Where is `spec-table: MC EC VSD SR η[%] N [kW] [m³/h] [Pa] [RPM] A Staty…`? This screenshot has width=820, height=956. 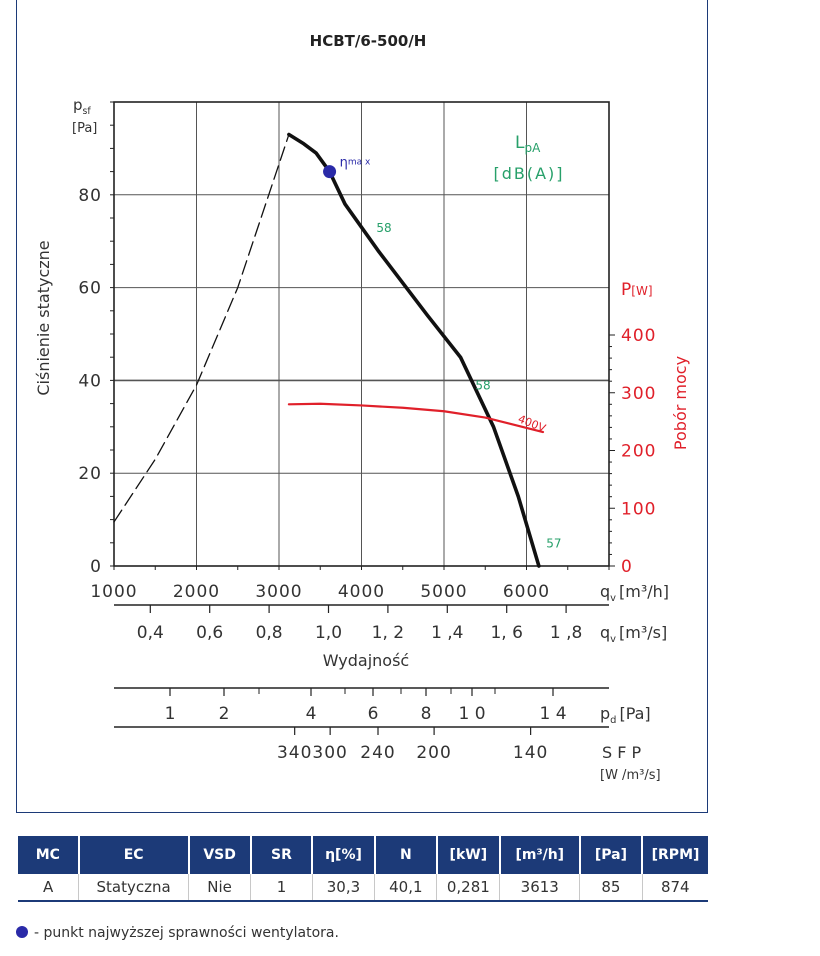
spec-table: MC EC VSD SR η[%] N [kW] [m³/h] [Pa] [RPM] A Staty… is located at coordinates (363, 869).